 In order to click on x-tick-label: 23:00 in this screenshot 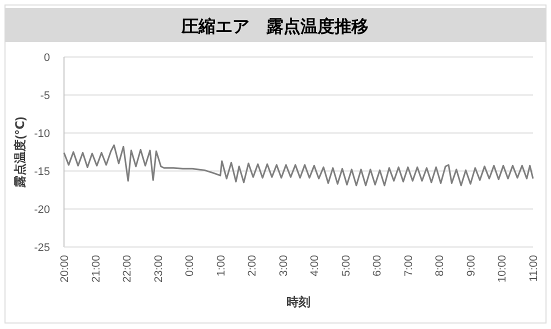, I will do `click(158, 269)`.